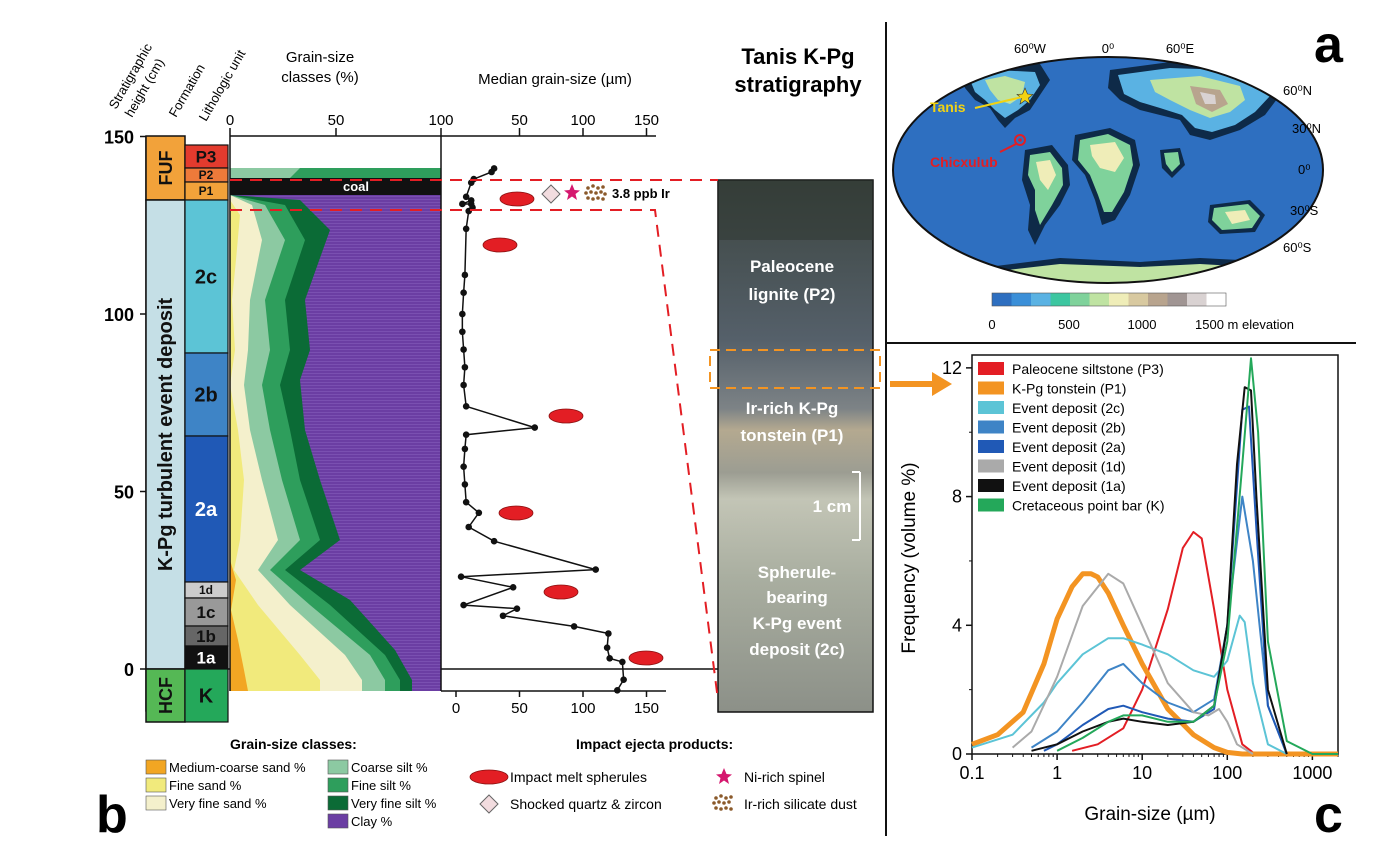  I want to click on legend-impact-label: Impact melt spherules, so click(578, 777).